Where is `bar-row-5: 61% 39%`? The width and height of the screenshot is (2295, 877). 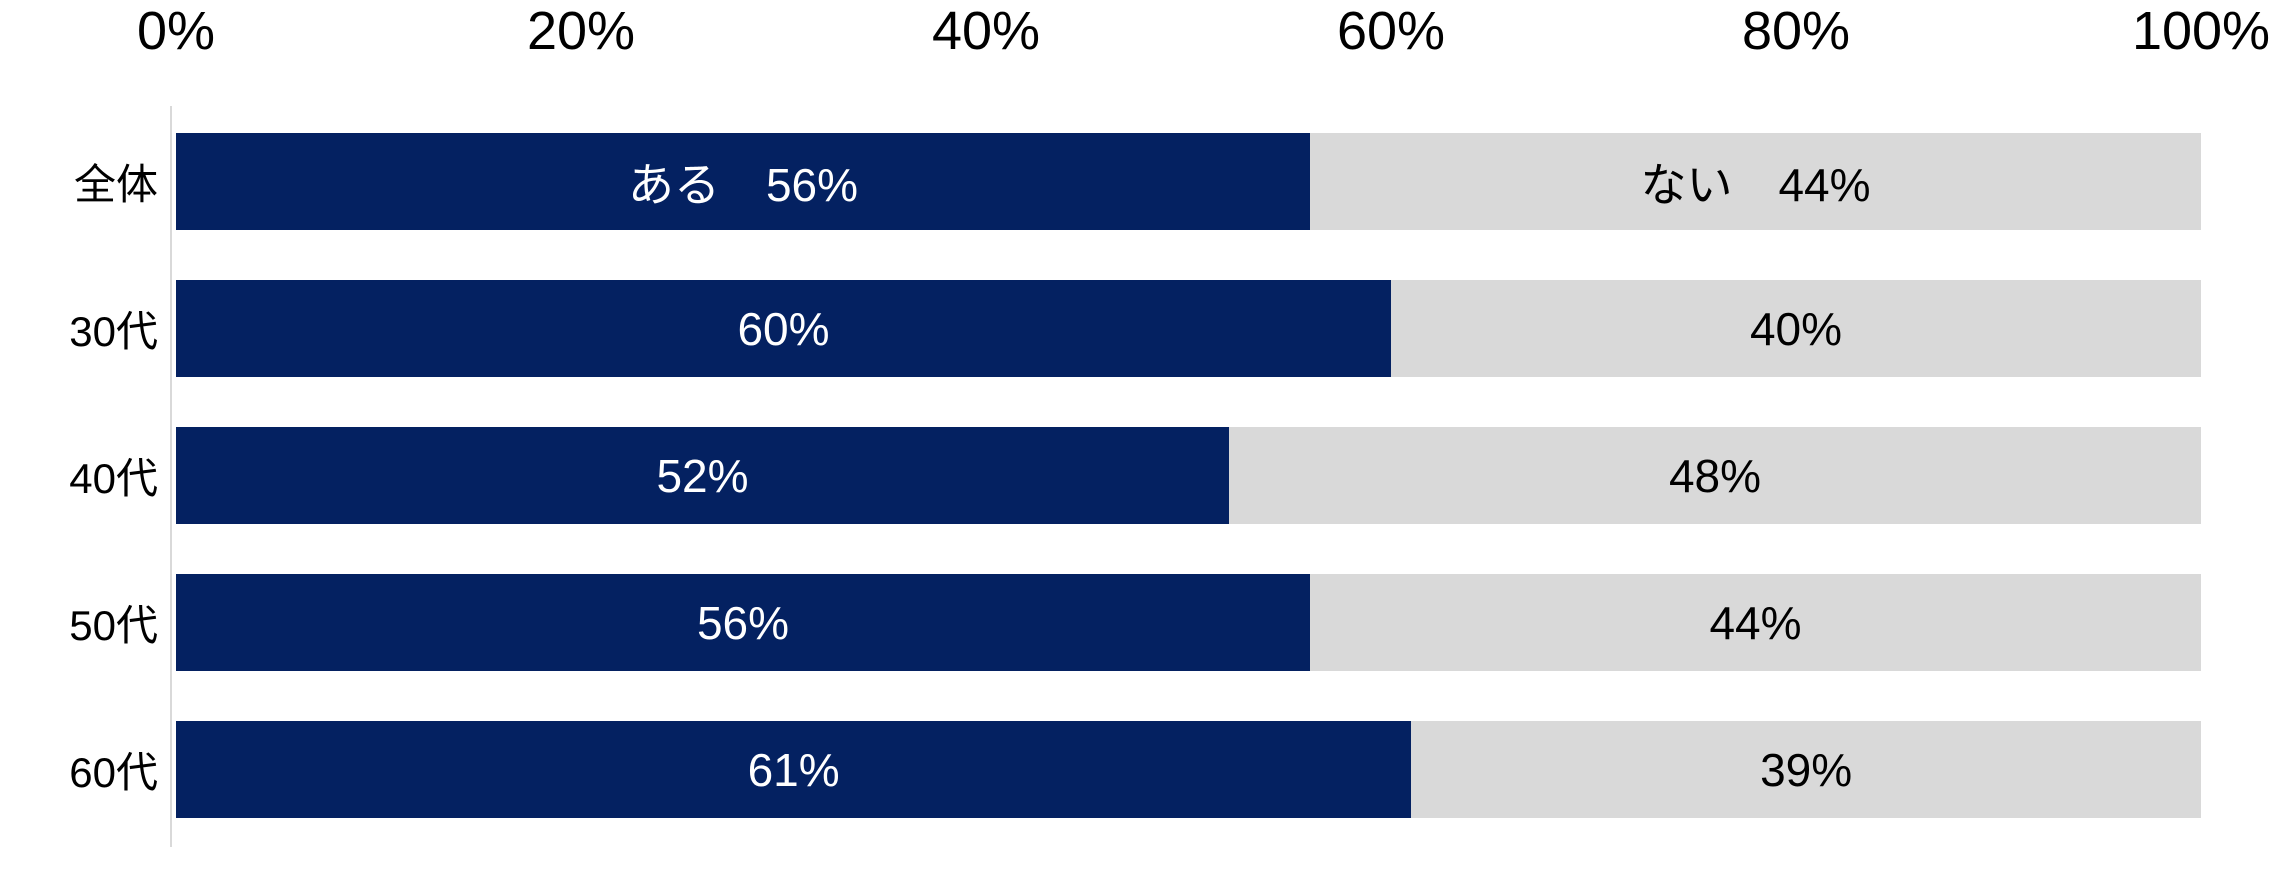 bar-row-5: 61% 39% is located at coordinates (1188, 769).